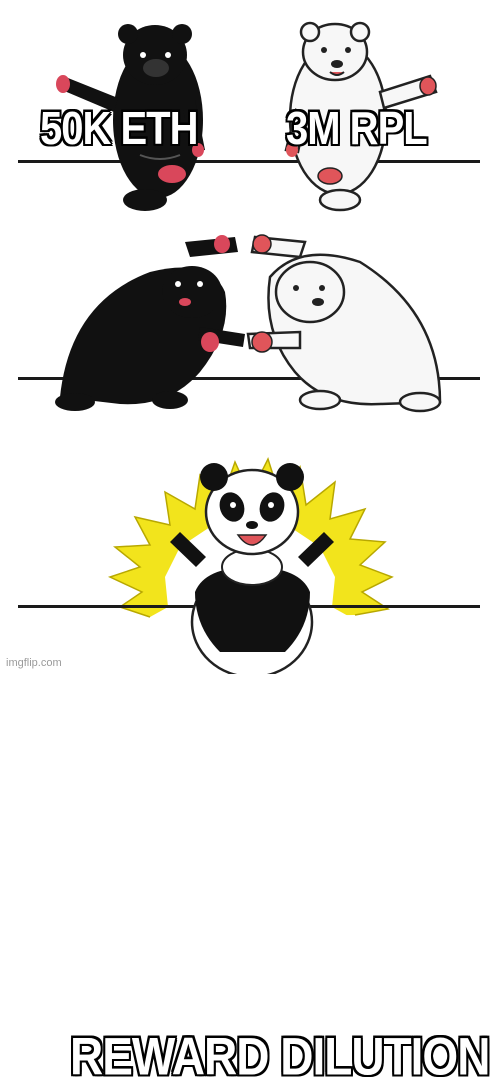  What do you see at coordinates (119, 129) in the screenshot?
I see `caption-left: 50K ETH` at bounding box center [119, 129].